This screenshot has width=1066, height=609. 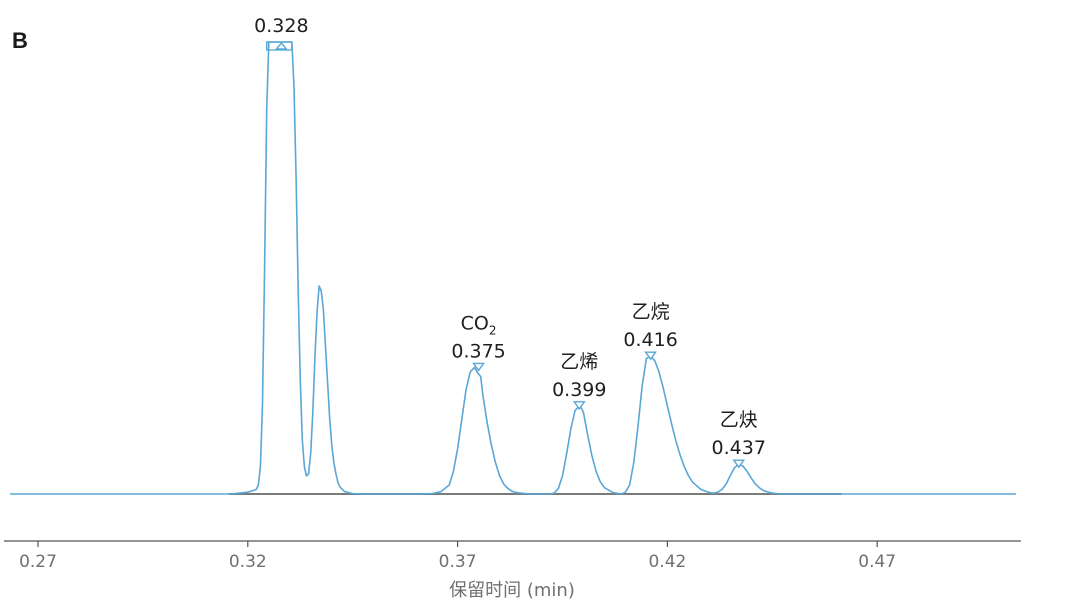 What do you see at coordinates (739, 420) in the screenshot?
I see `peak-compound-label: 乙炔` at bounding box center [739, 420].